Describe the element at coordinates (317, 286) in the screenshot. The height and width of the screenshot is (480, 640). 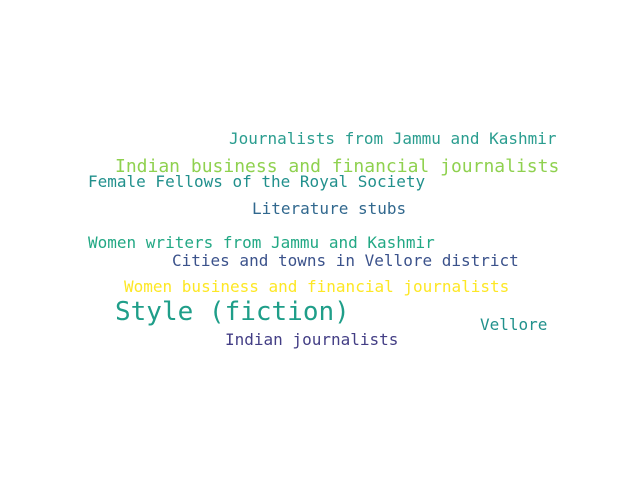
I see `word-women-business-and-financial-journalists: Women business and financial journalists` at that location.